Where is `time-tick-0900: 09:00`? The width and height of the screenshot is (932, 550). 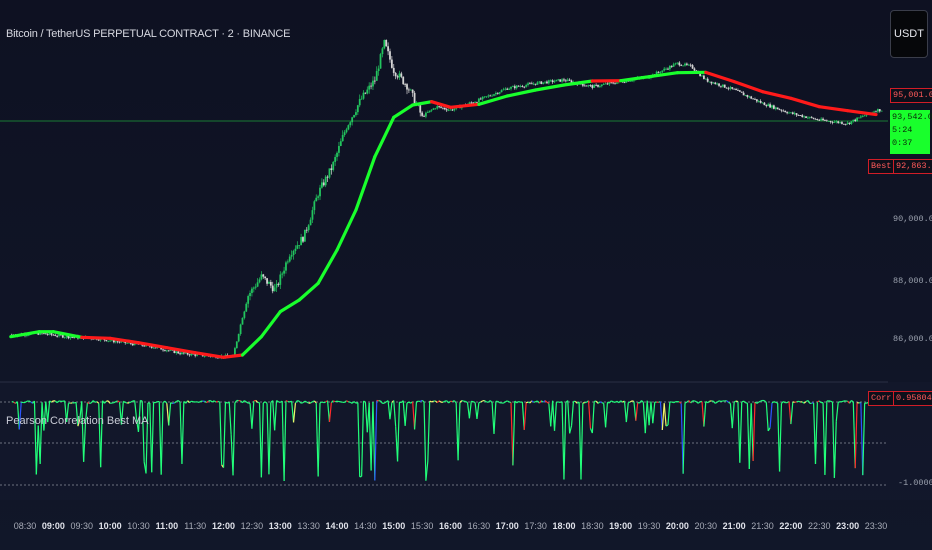
time-tick-0900: 09:00 is located at coordinates (53, 526).